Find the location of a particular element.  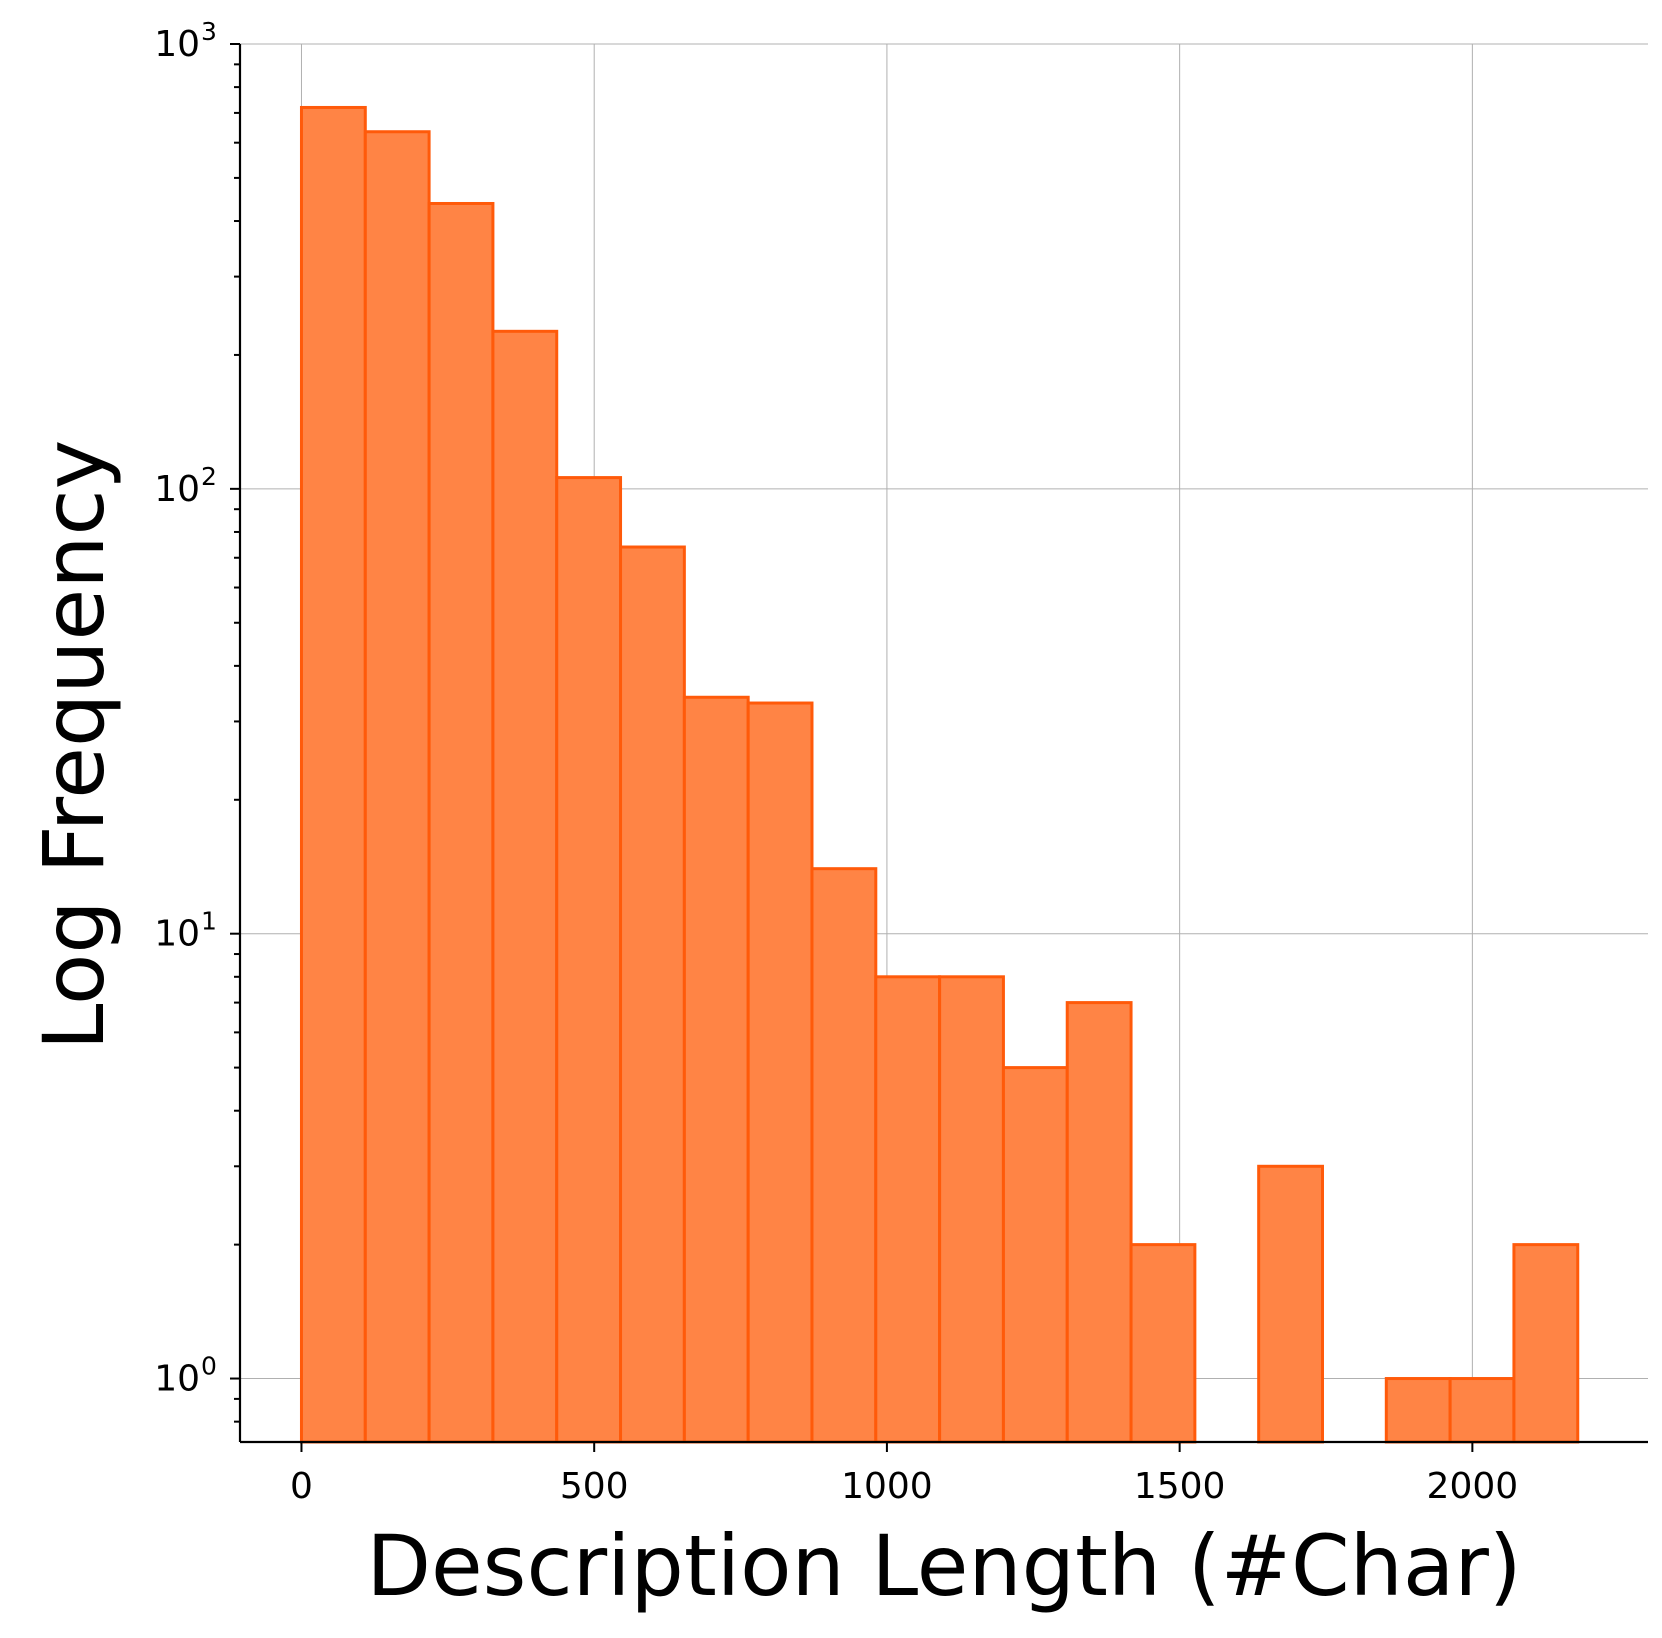

x-tick-label: 2000 is located at coordinates (1473, 1486).